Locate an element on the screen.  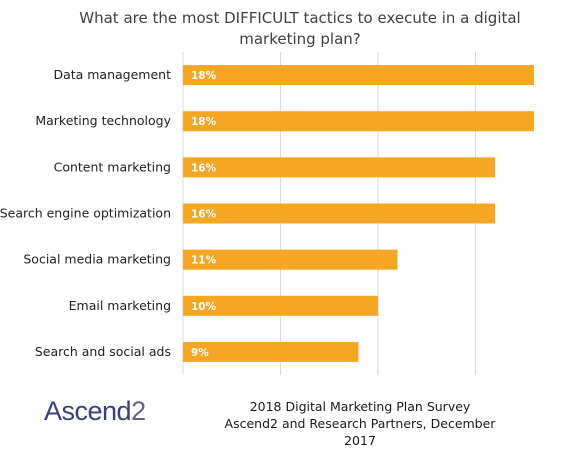
data-label: 11% is located at coordinates (204, 261).